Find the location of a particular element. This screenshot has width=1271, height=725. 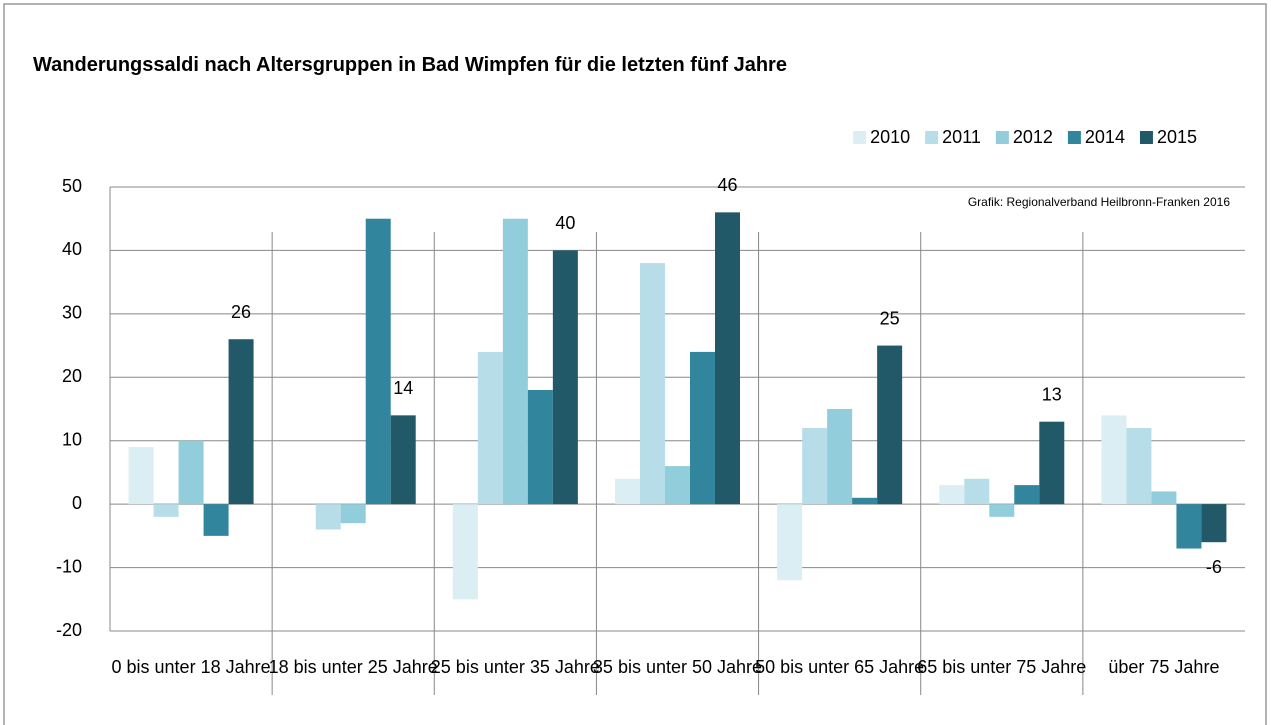

y-tick-label: -10 is located at coordinates (69, 566).